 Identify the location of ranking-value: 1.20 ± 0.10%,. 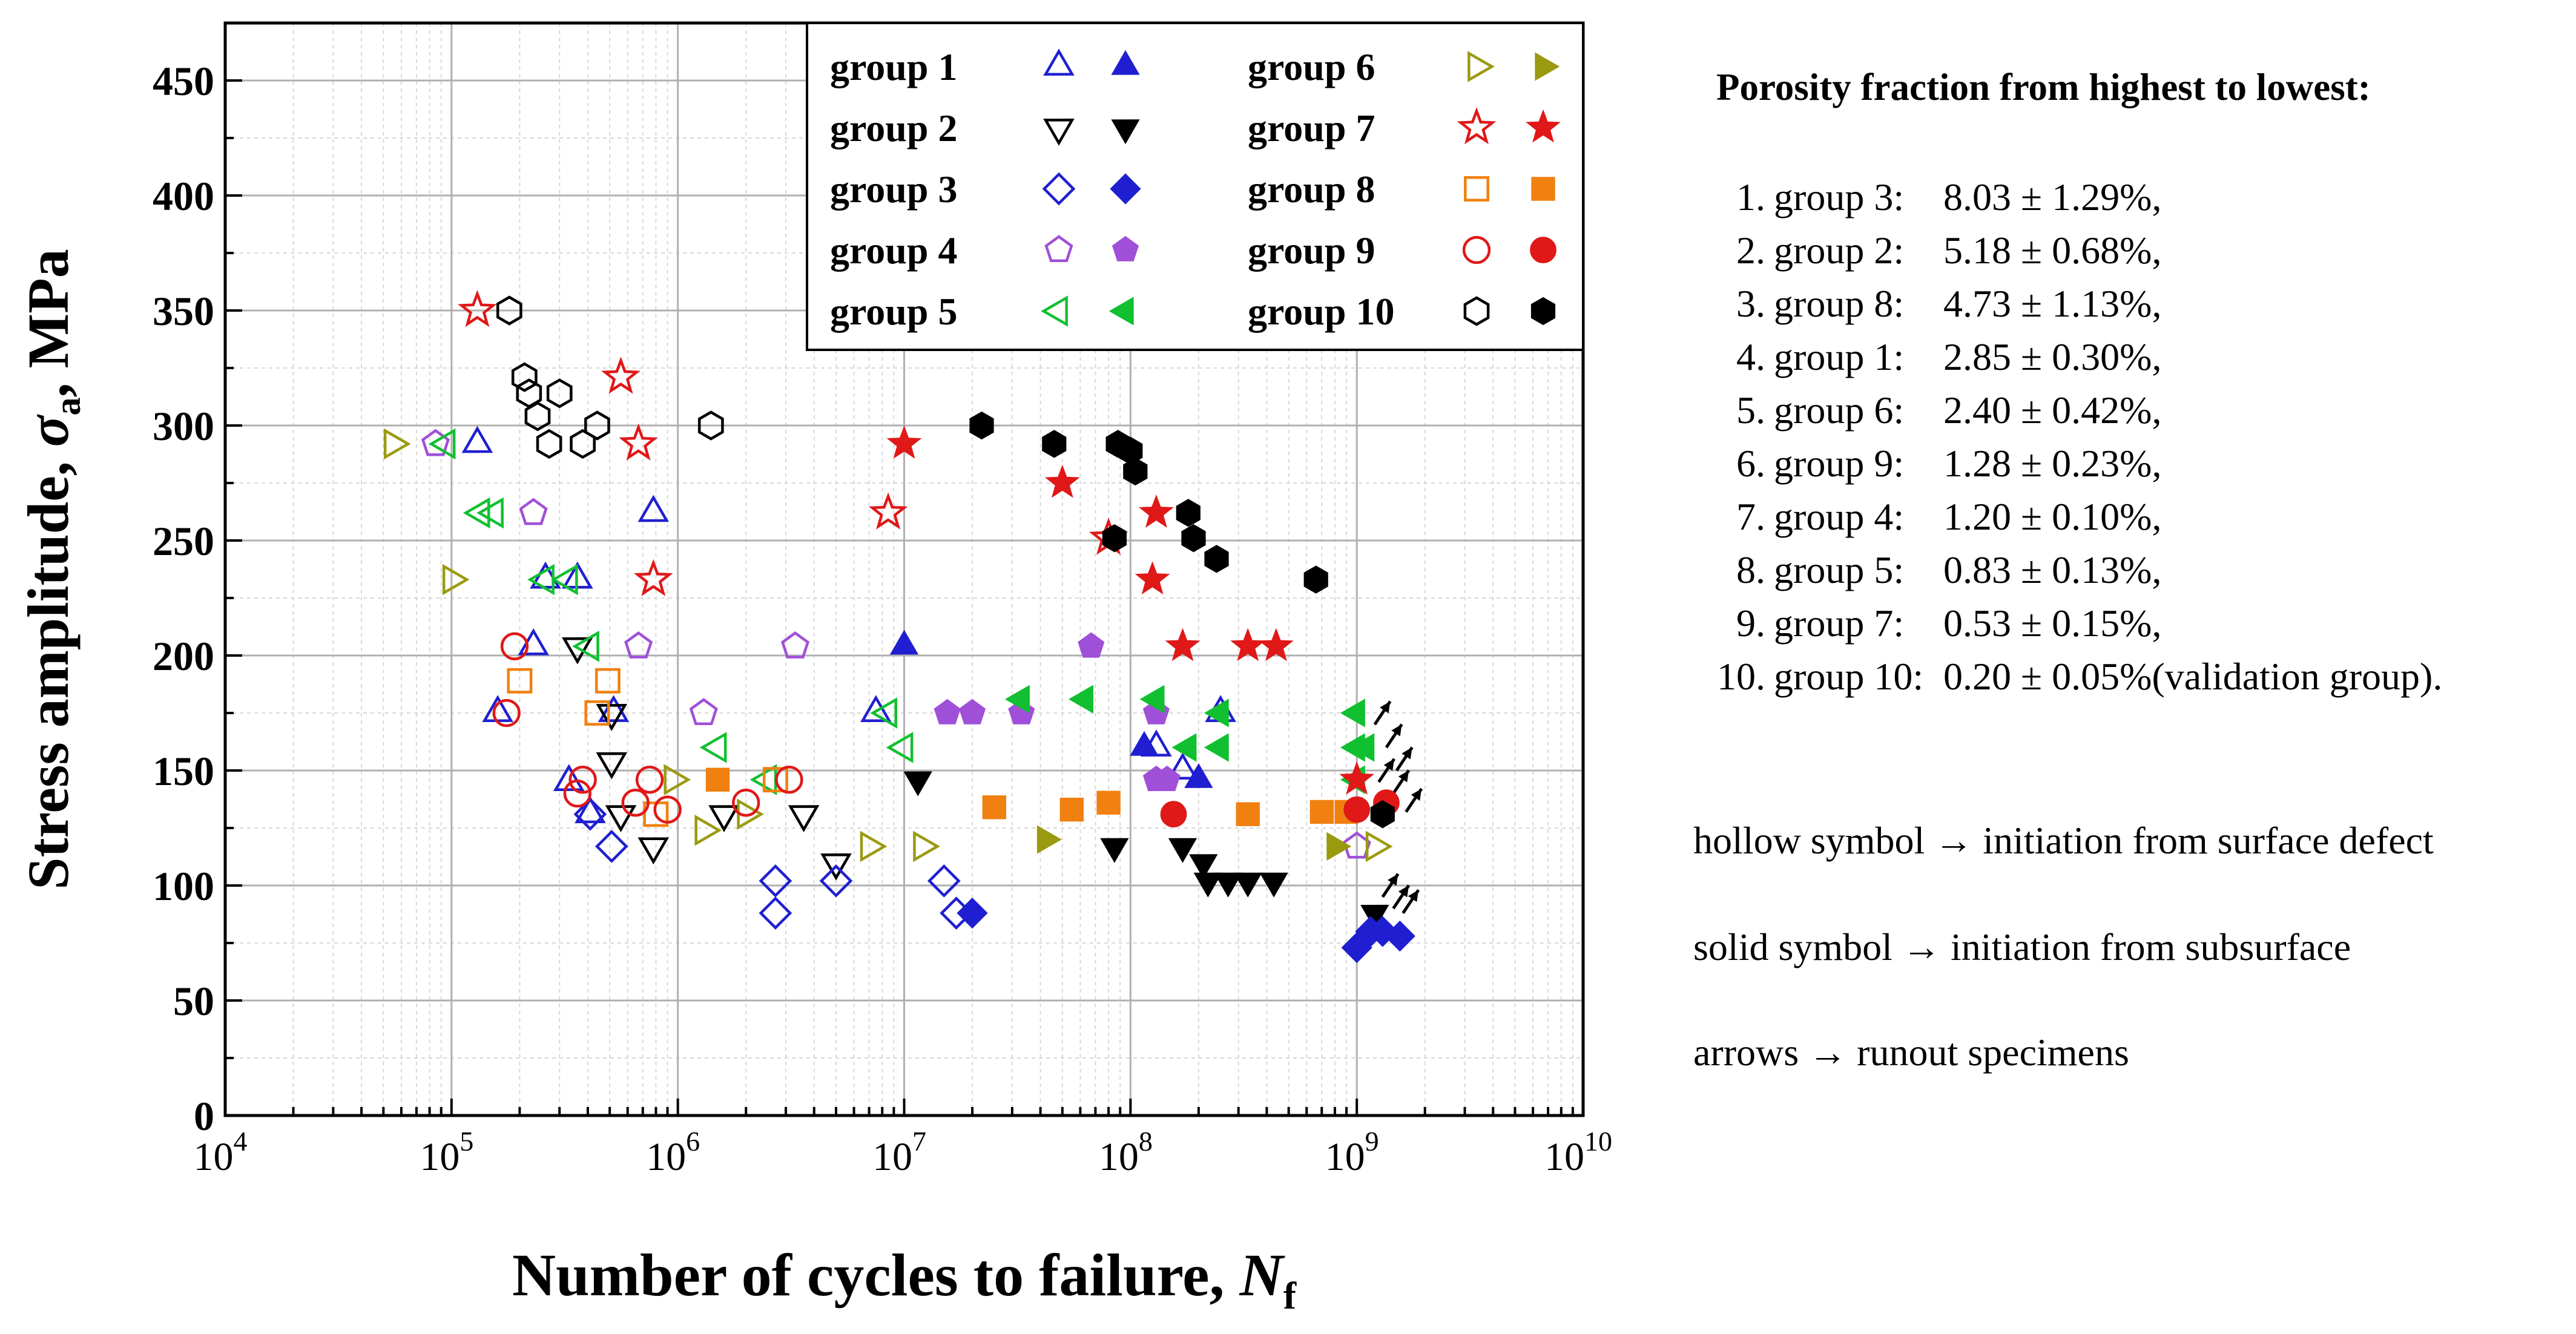
(2052, 516).